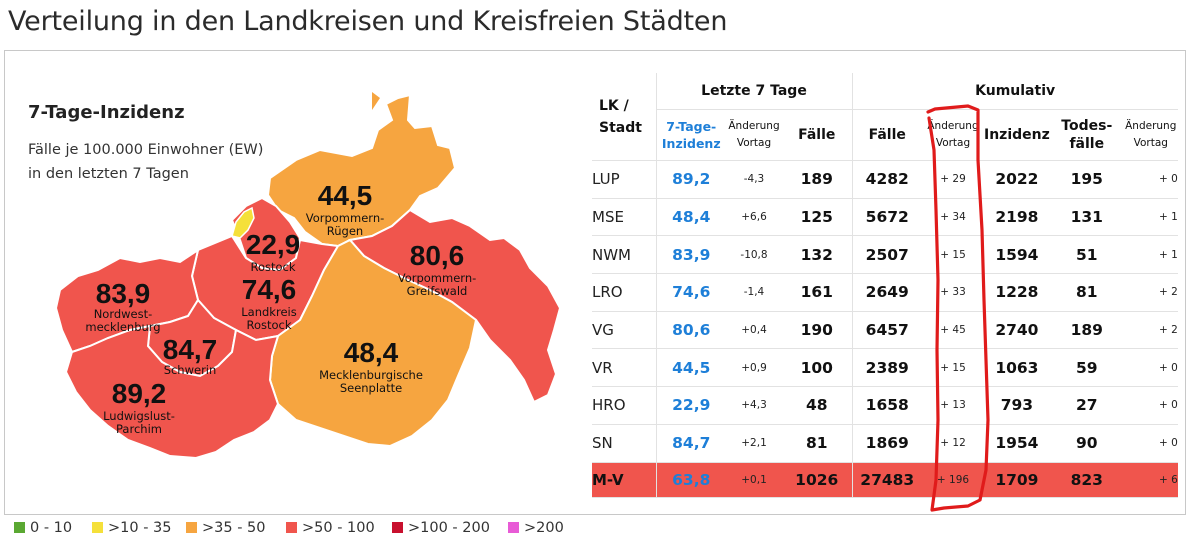 The height and width of the screenshot is (549, 1200). I want to click on map-title: 7-Tage-Inzidenz, so click(106, 112).